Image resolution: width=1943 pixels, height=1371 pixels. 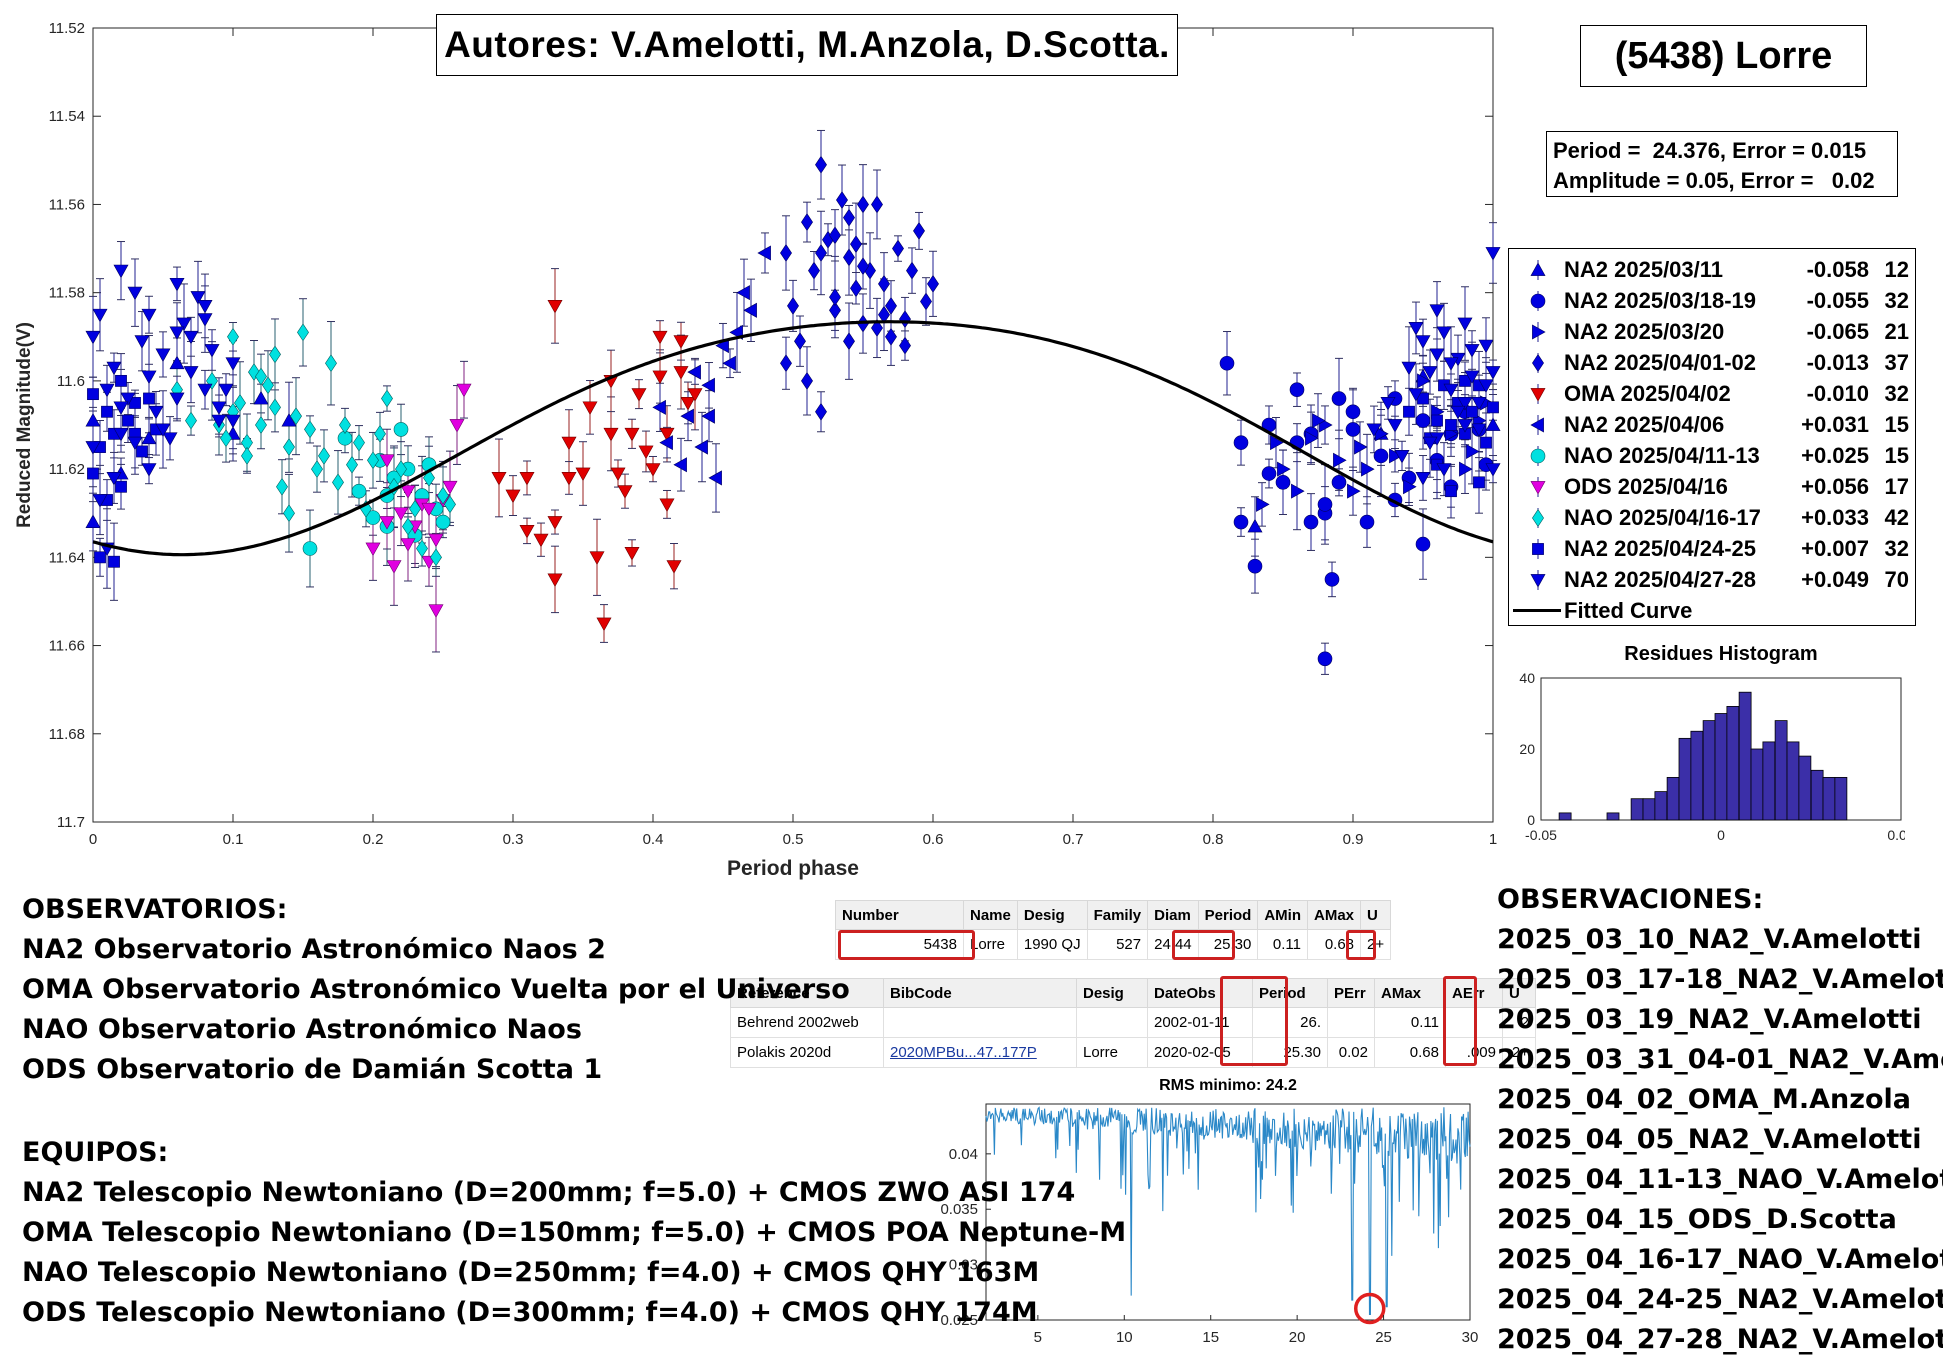 I want to click on table-header: BibCode, so click(x=980, y=993).